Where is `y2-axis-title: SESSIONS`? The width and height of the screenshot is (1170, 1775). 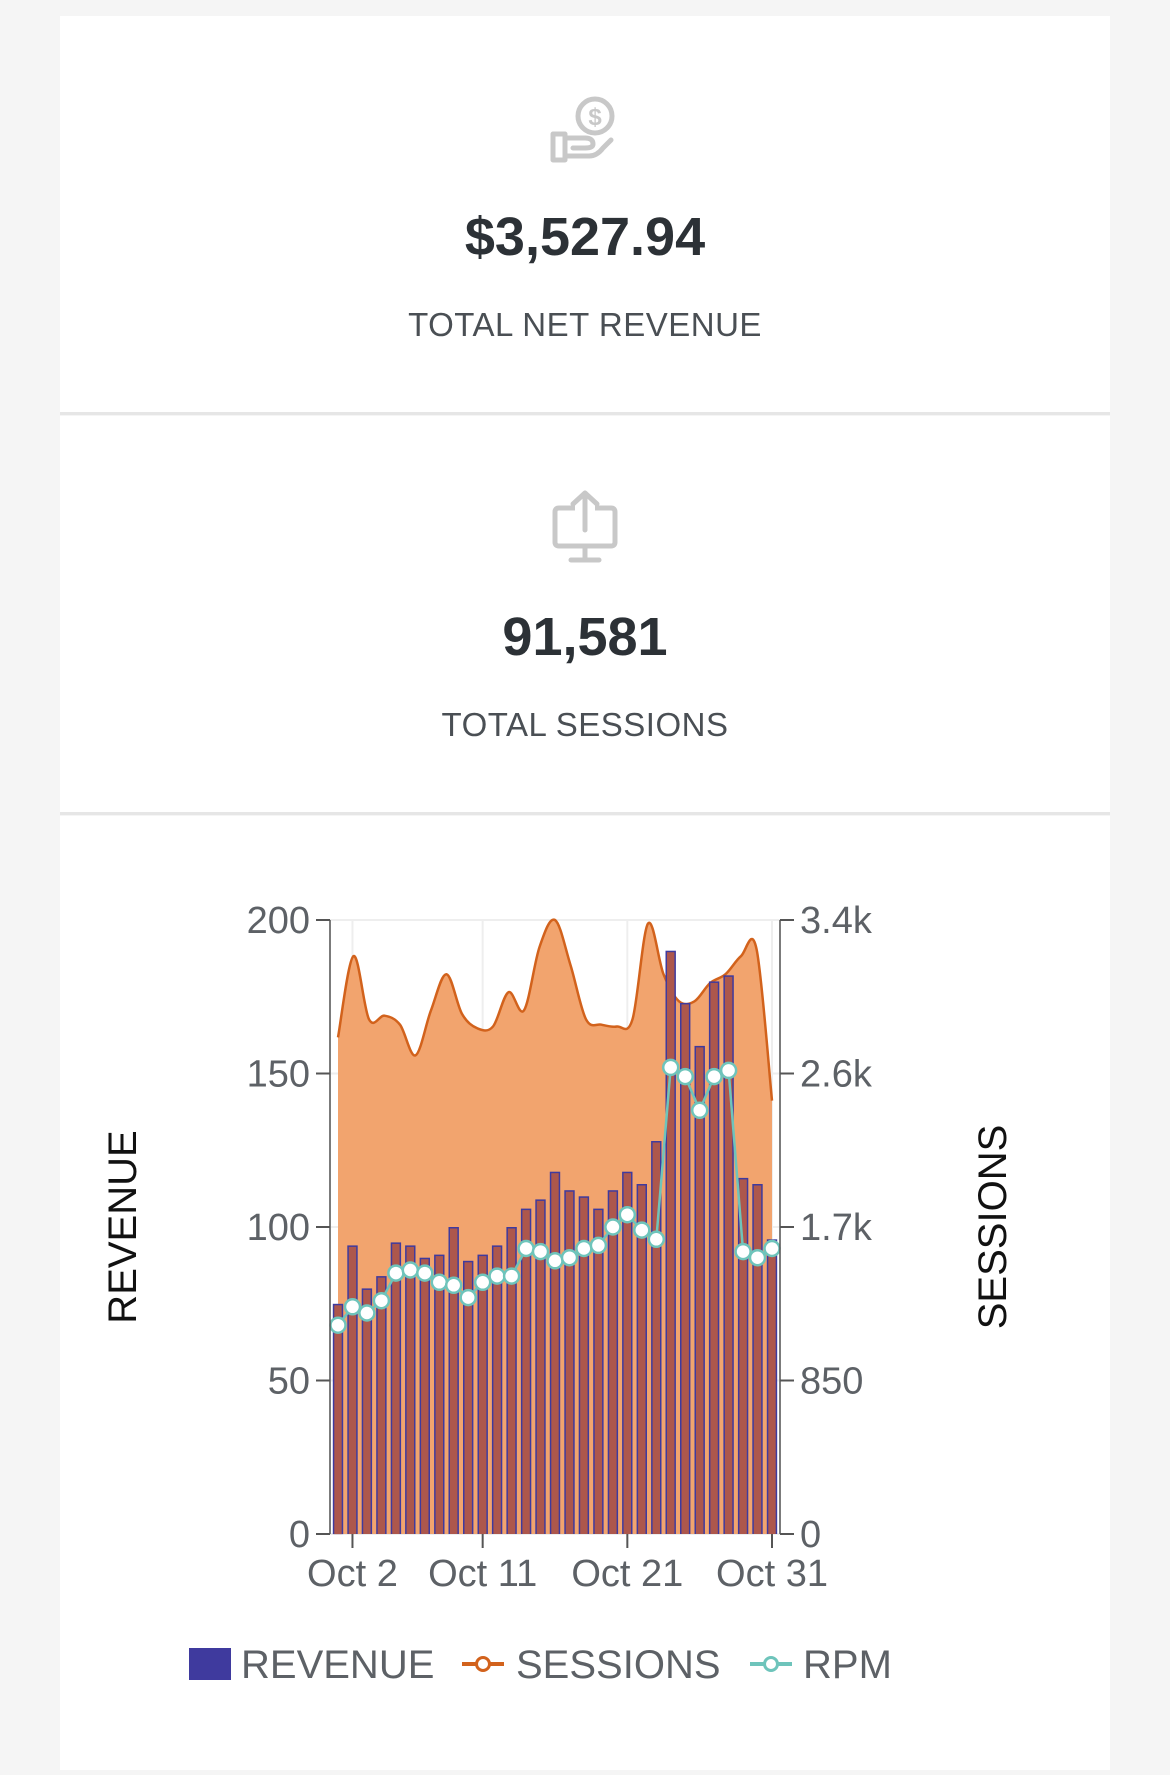 y2-axis-title: SESSIONS is located at coordinates (993, 1227).